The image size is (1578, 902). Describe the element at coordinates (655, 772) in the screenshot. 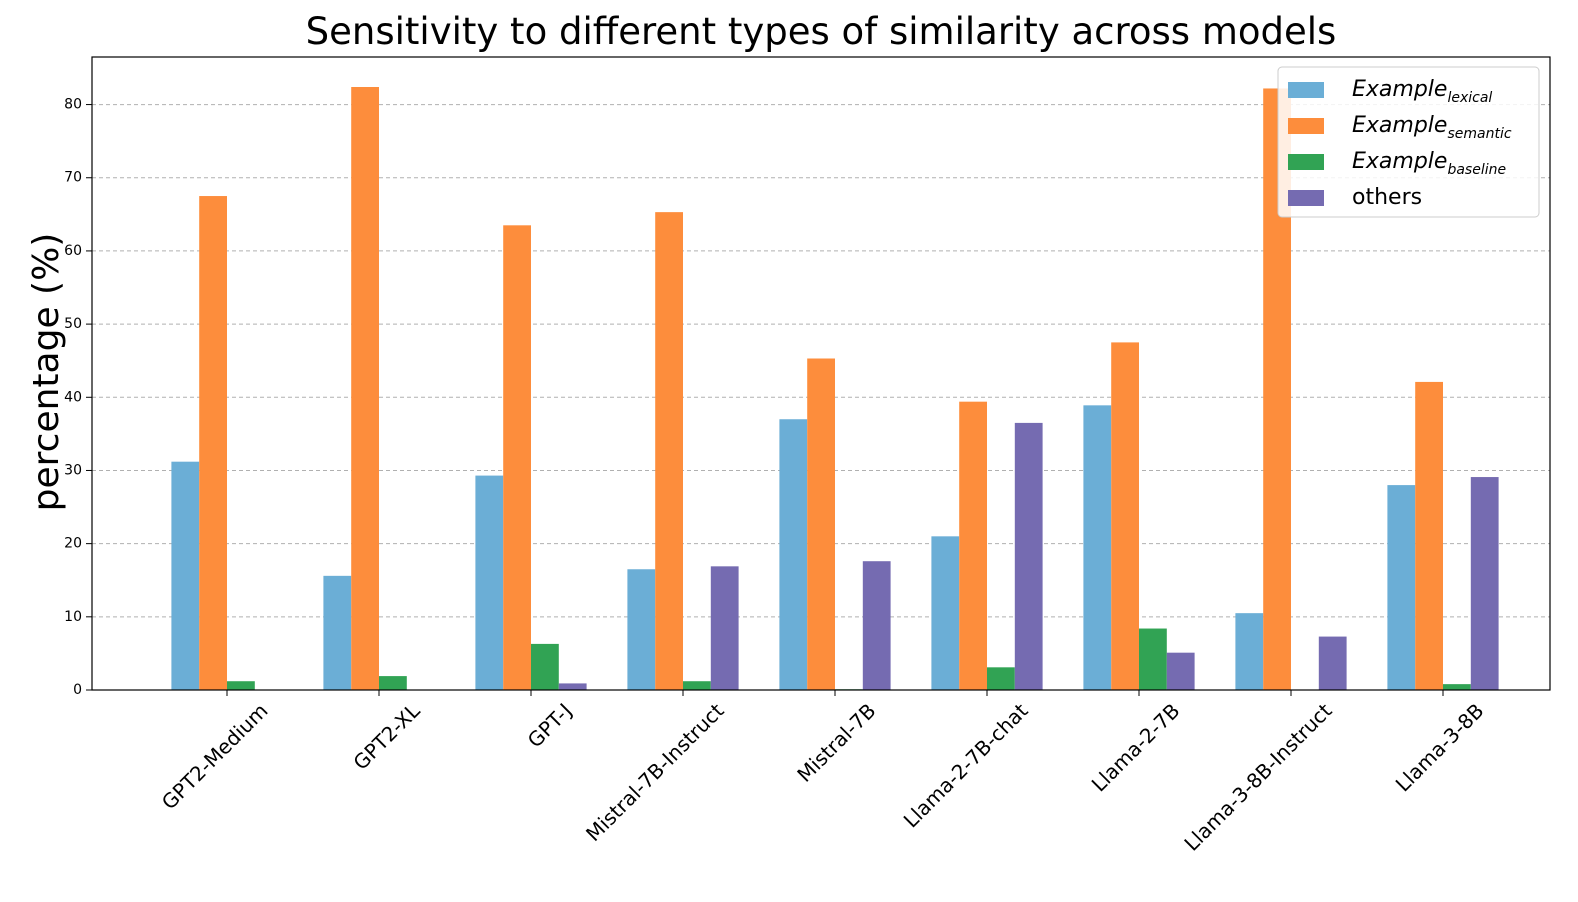

I see `x-tick-label: Mistral-7B-Instruct` at that location.